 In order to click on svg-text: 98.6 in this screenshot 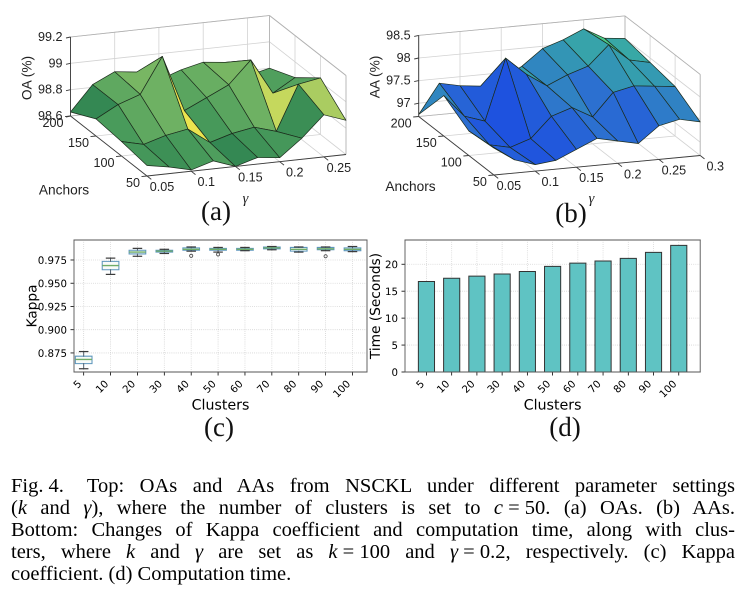, I will do `click(50, 116)`.